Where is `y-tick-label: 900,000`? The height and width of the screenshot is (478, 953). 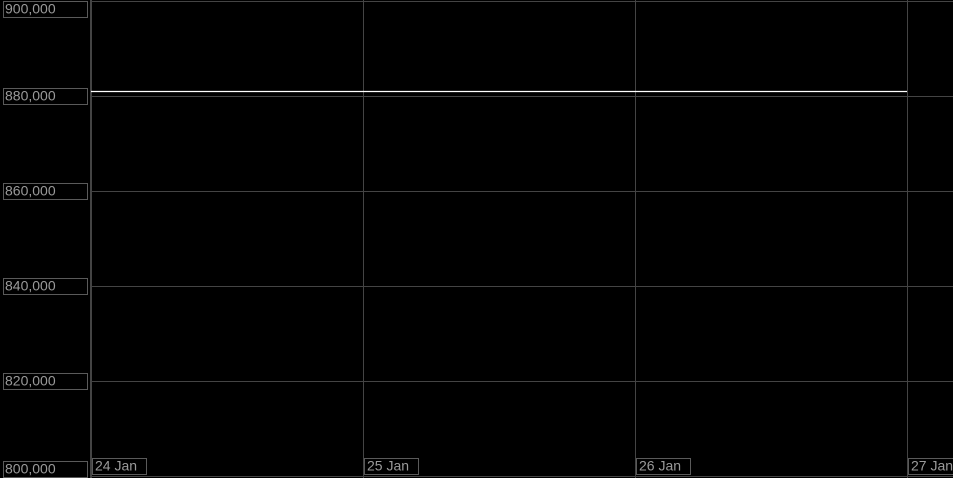
y-tick-label: 900,000 is located at coordinates (30, 9).